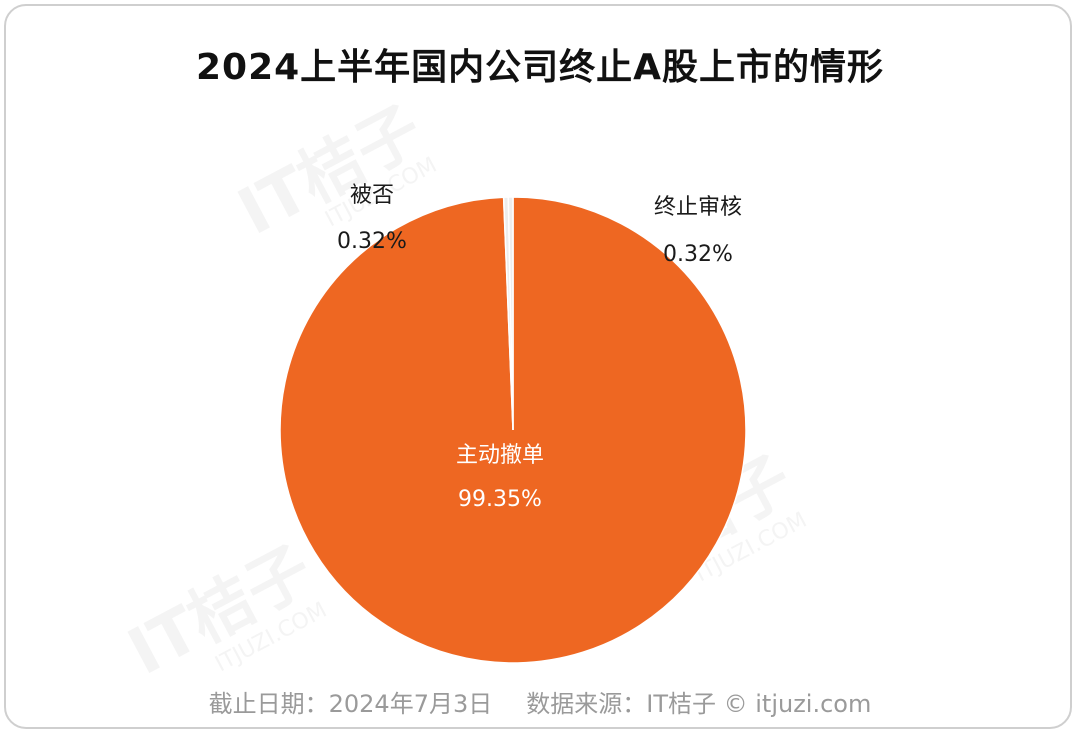 The width and height of the screenshot is (1080, 737). What do you see at coordinates (500, 455) in the screenshot?
I see `slice-label-0: 主动撤单` at bounding box center [500, 455].